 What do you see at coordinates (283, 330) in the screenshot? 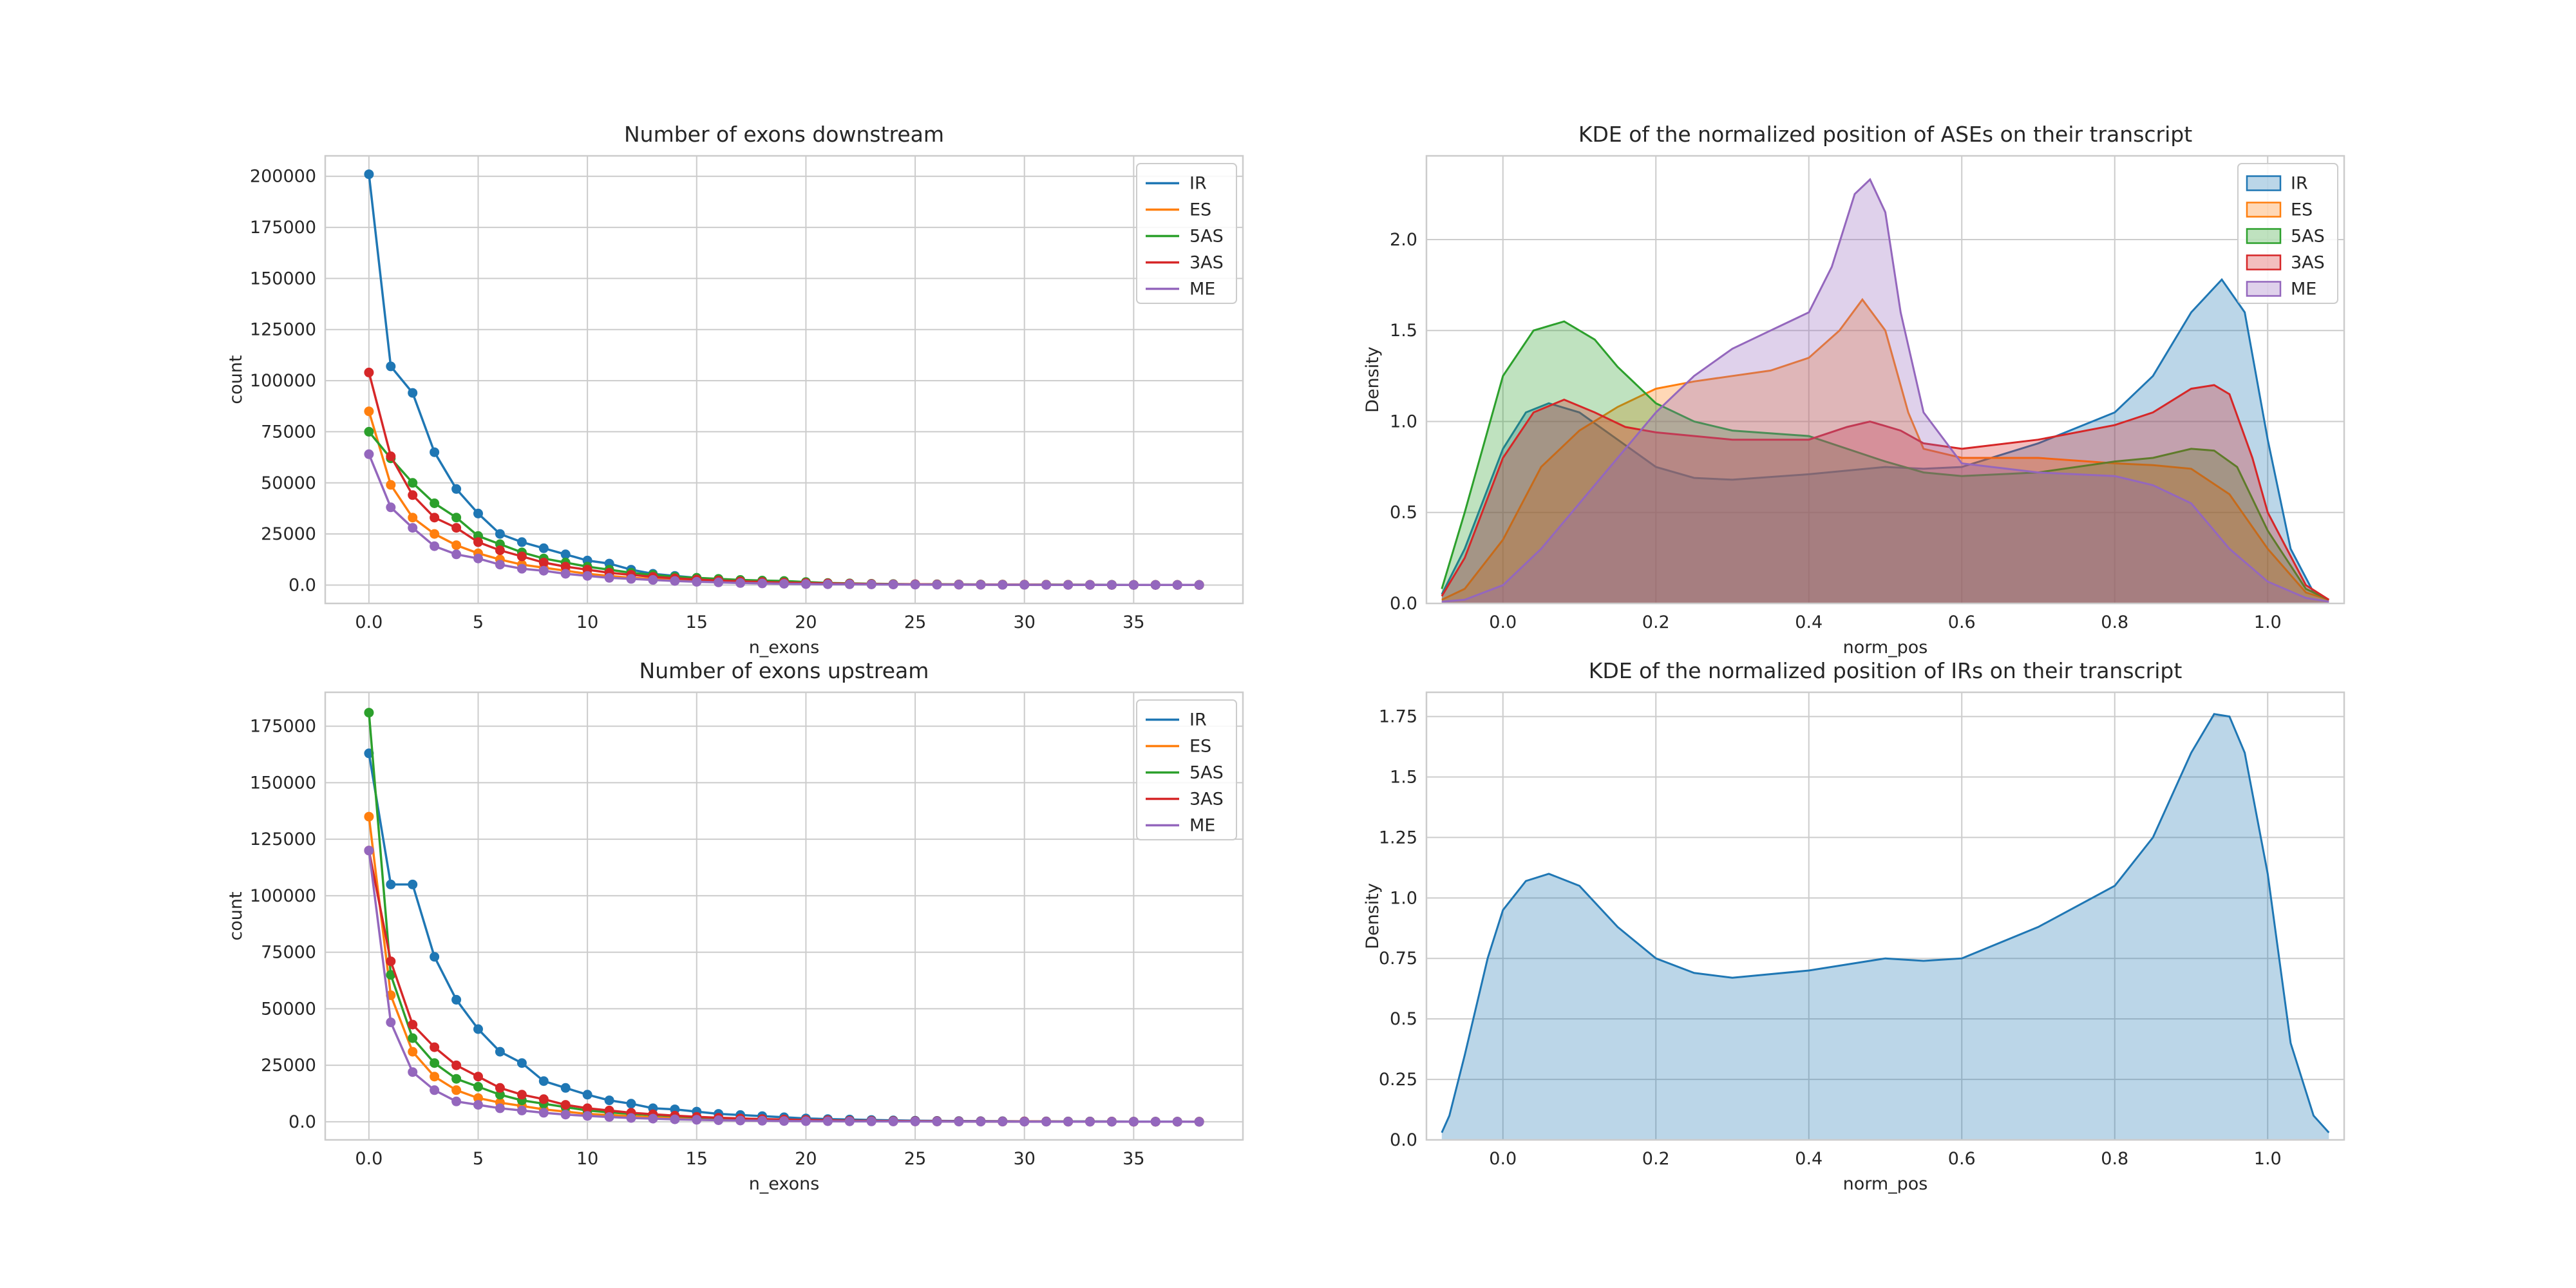
I see `y-tick-label: 125000` at bounding box center [283, 330].